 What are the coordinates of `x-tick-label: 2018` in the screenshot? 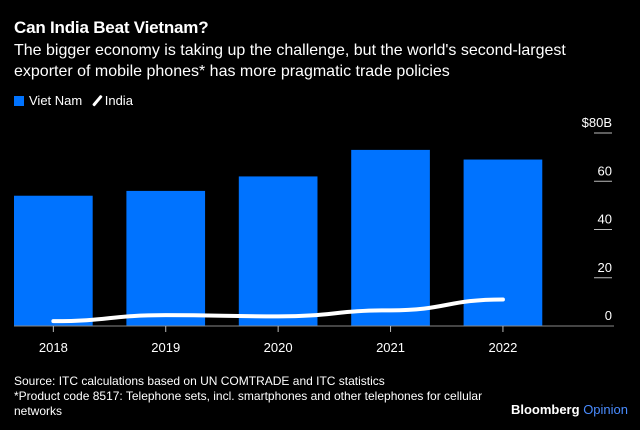 It's located at (53, 347).